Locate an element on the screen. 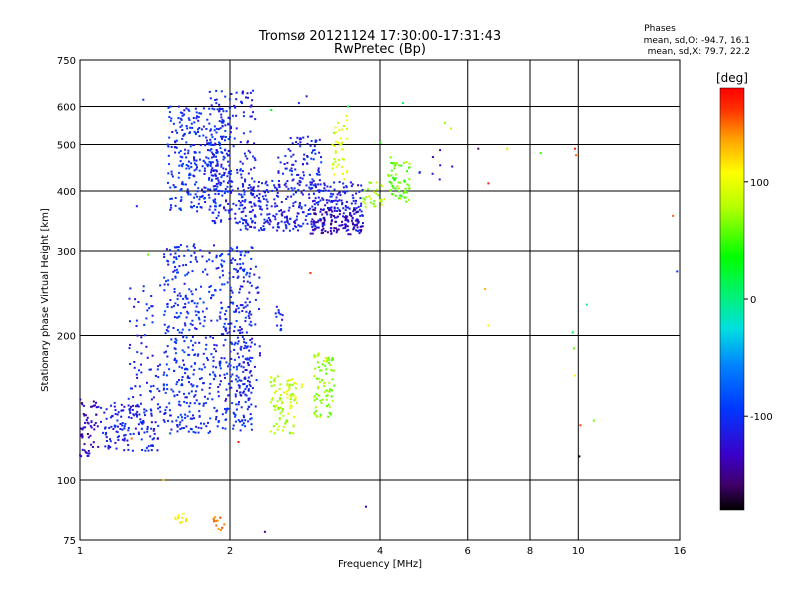 This screenshot has width=800, height=600. colorbar-unit: [deg] is located at coordinates (732, 78).